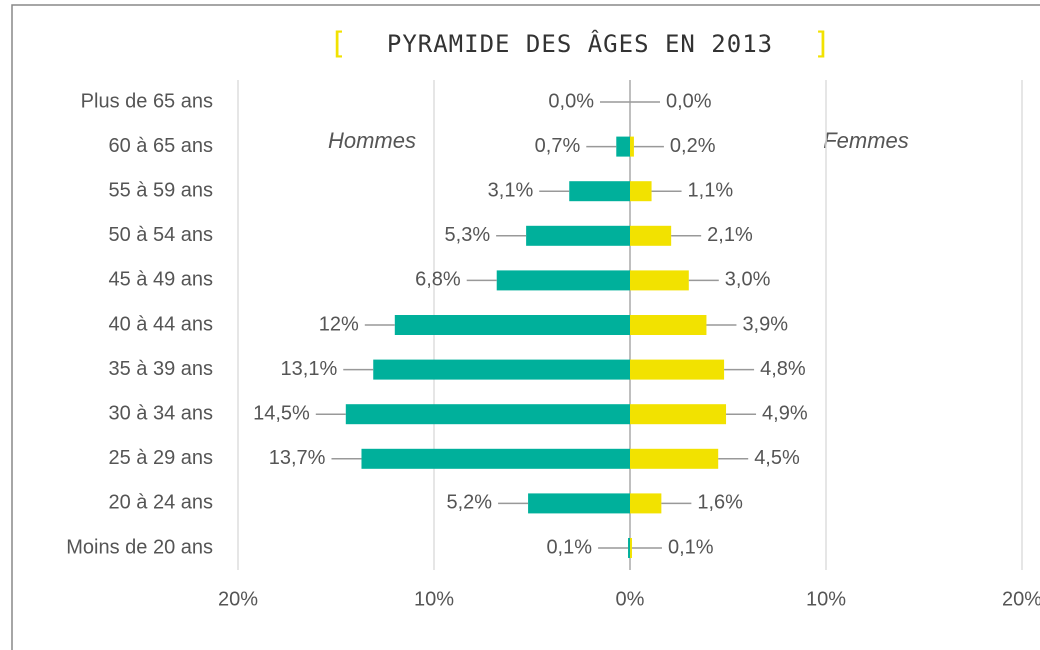 The image size is (1040, 650). I want to click on y-tick-label: 55 à 59 ans, so click(160, 190).